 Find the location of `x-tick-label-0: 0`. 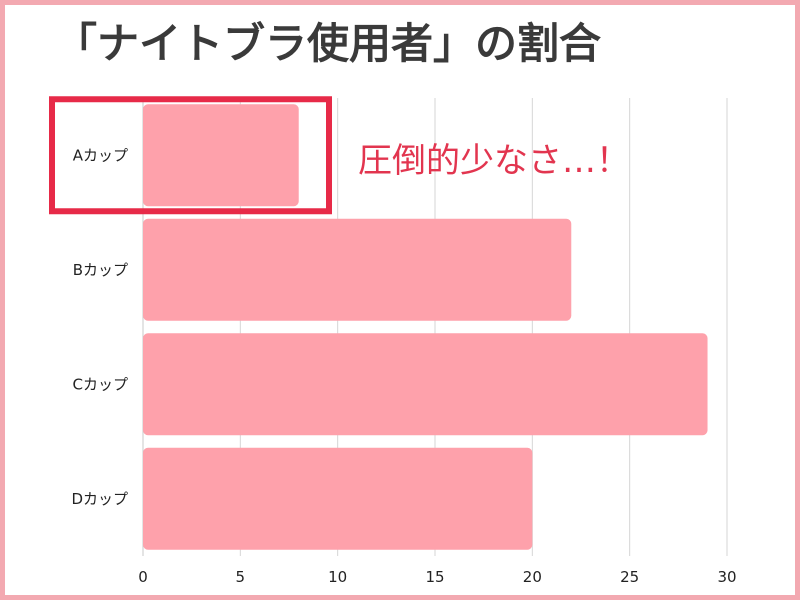

x-tick-label-0: 0 is located at coordinates (143, 577).